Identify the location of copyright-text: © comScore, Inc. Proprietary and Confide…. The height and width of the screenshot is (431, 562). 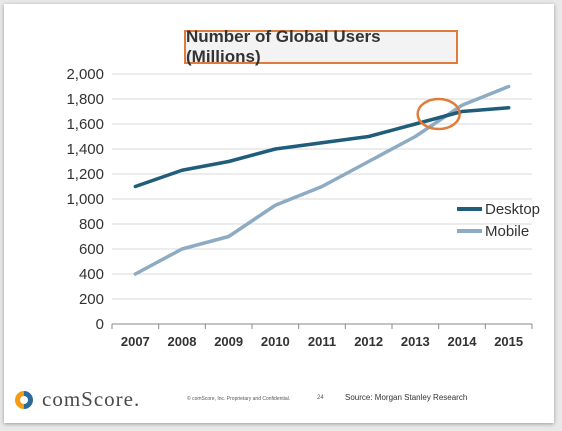
(239, 399).